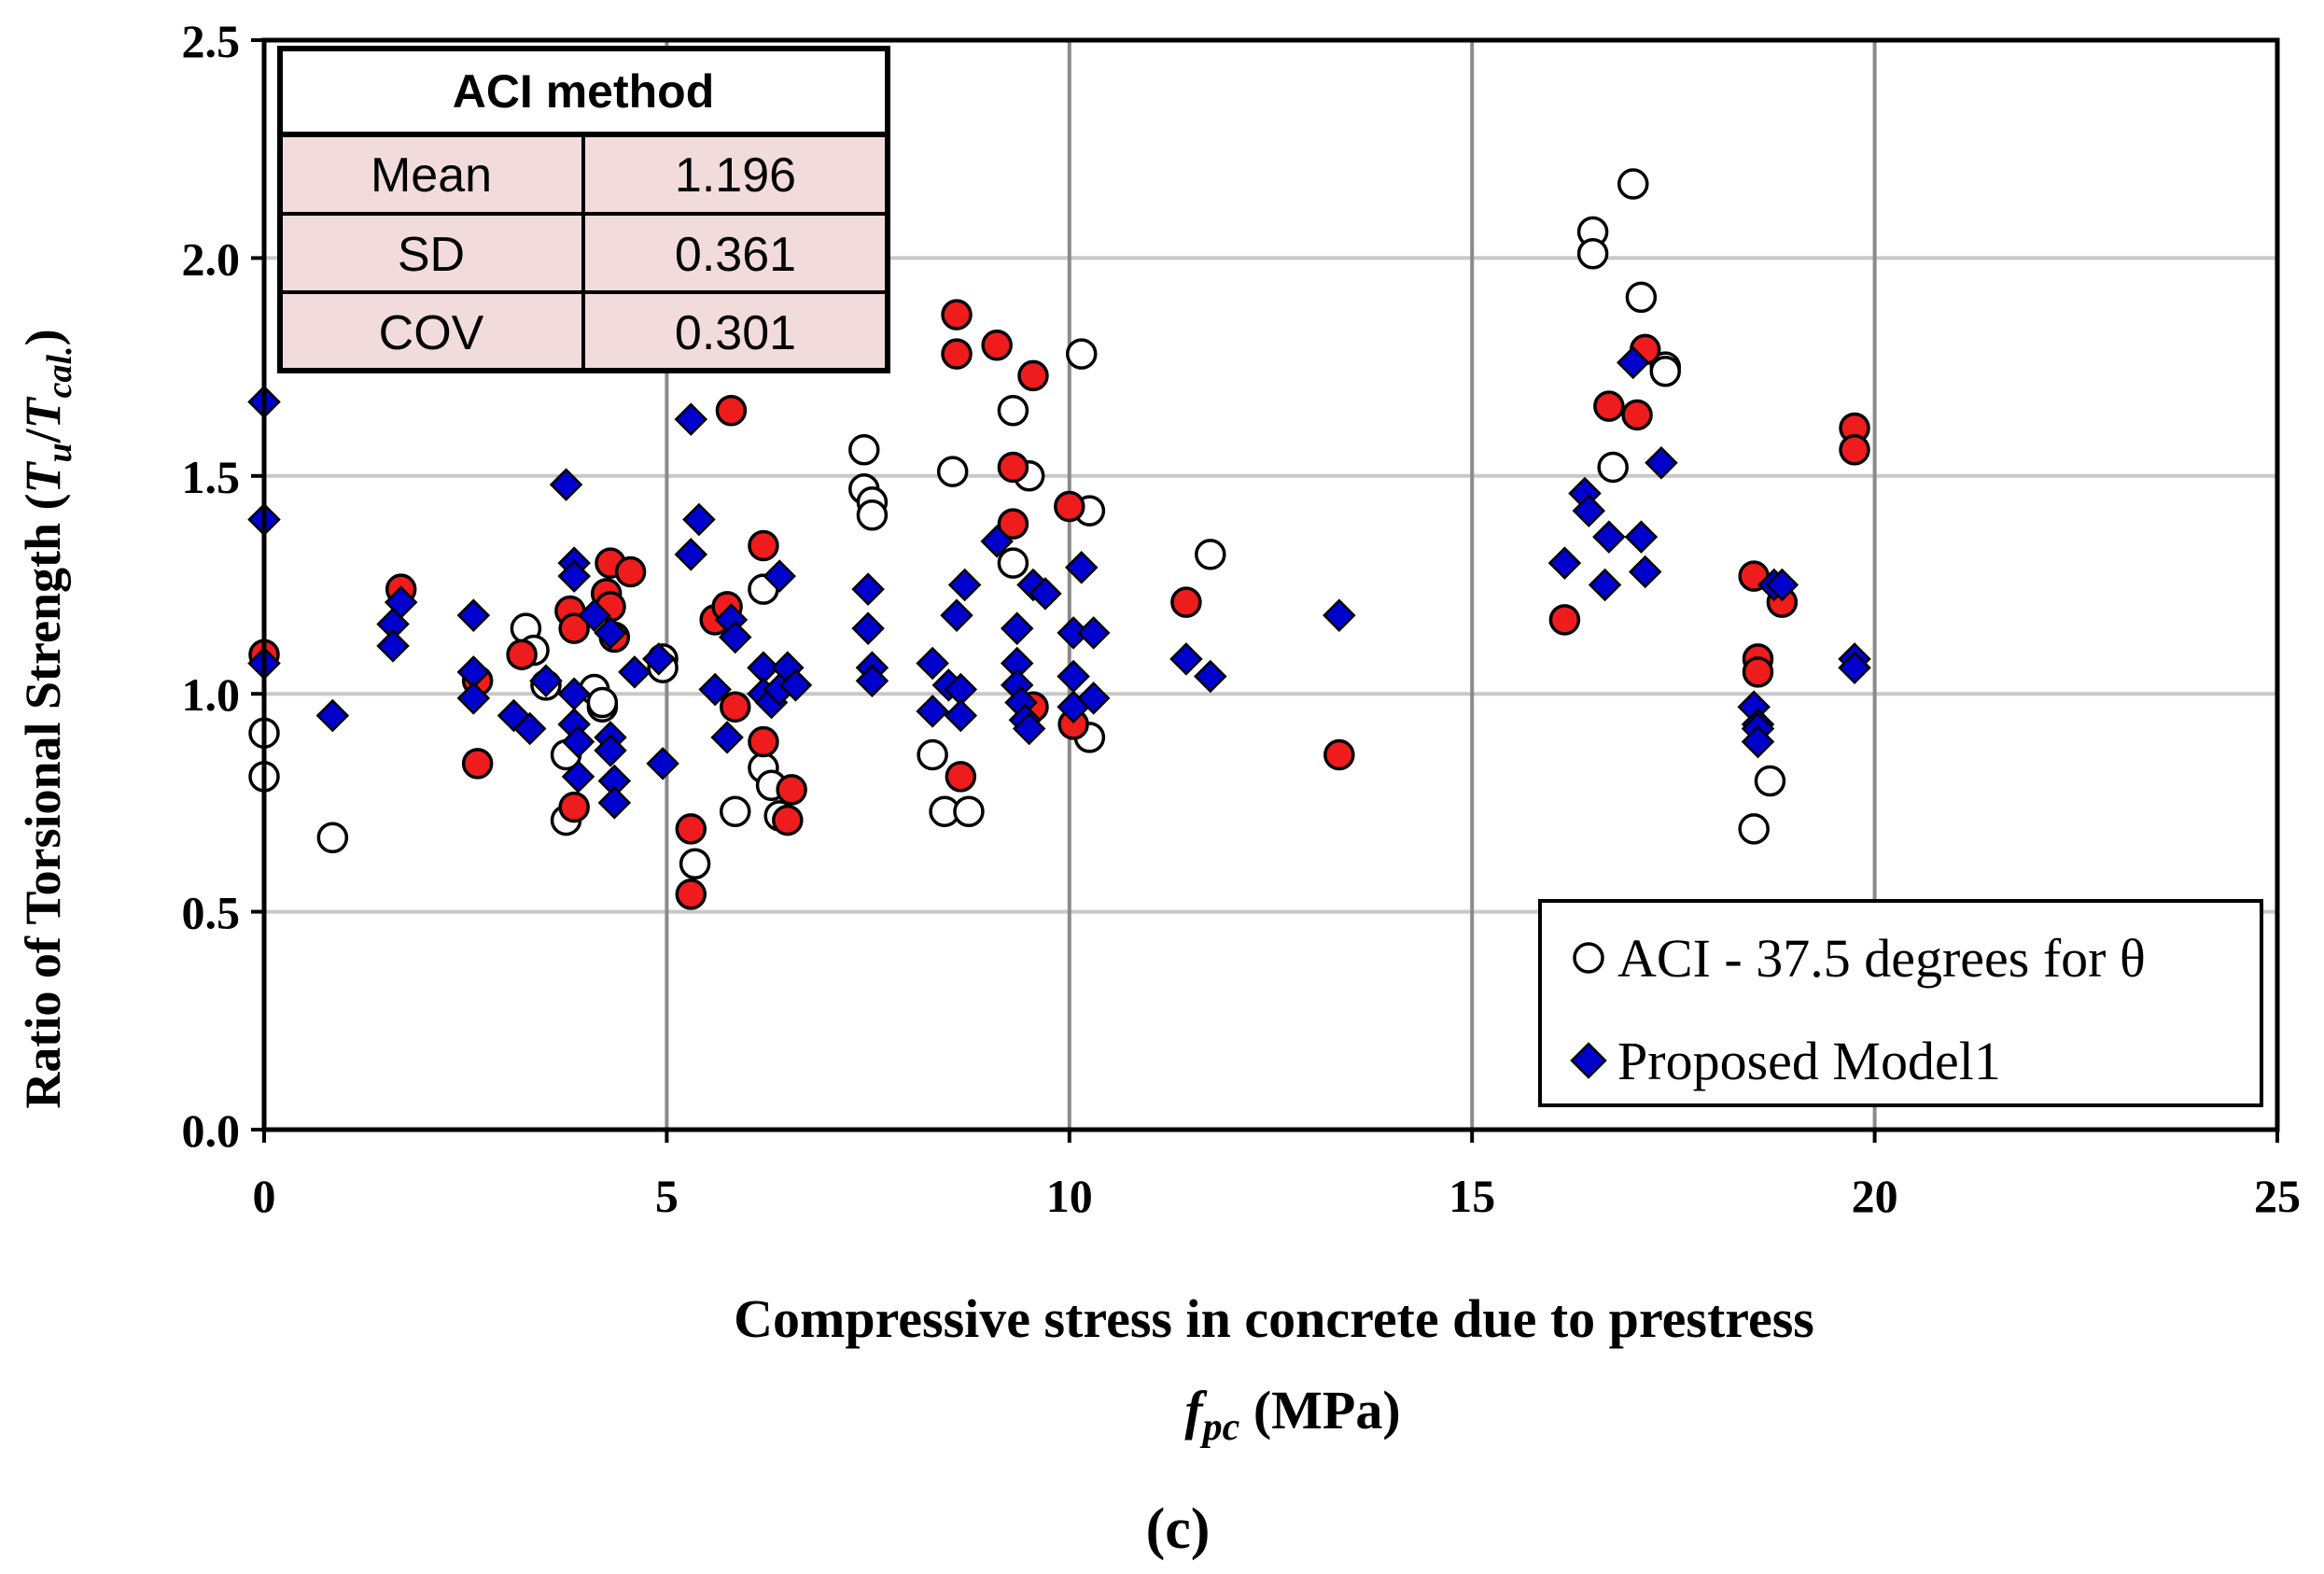  What do you see at coordinates (1069, 1196) in the screenshot?
I see `x-tick-label: 10` at bounding box center [1069, 1196].